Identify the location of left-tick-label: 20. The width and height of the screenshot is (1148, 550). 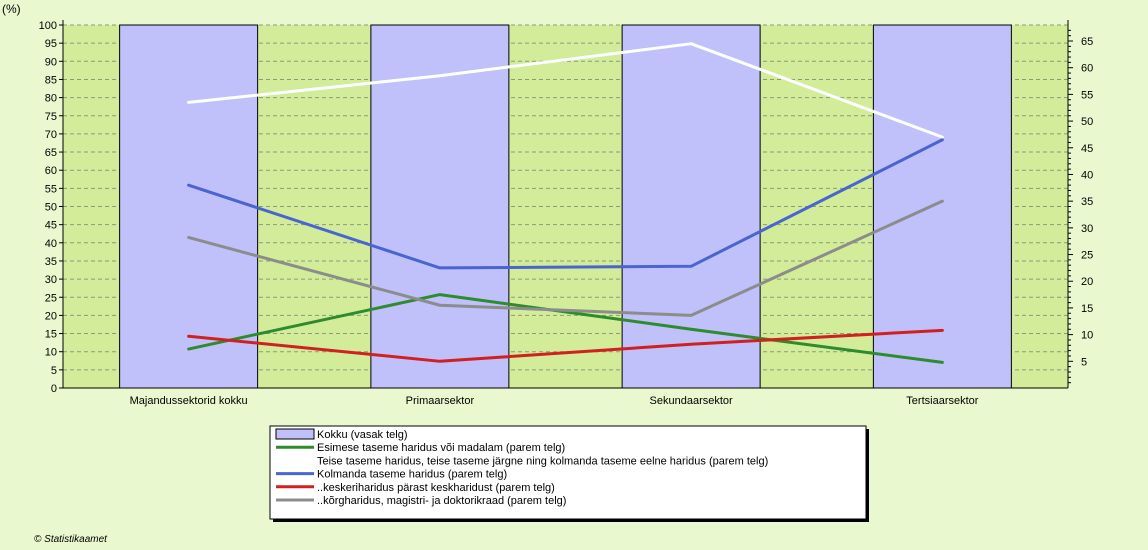
(51, 316).